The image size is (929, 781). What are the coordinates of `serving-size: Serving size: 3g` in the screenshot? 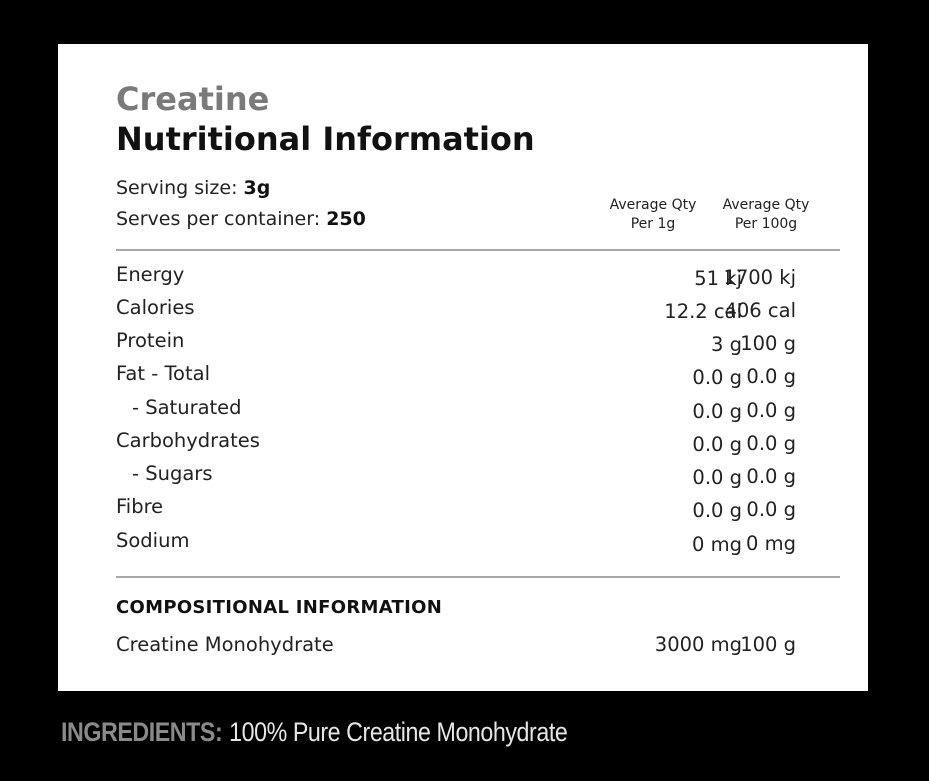 It's located at (193, 188).